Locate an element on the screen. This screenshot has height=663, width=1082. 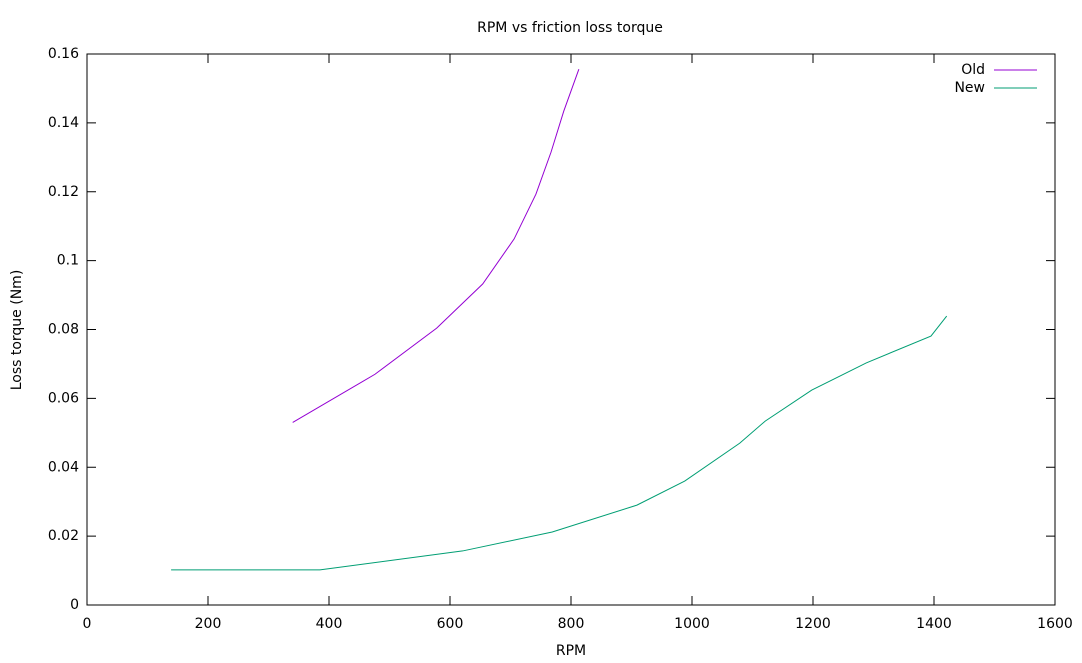
legend-label: New is located at coordinates (969, 88).